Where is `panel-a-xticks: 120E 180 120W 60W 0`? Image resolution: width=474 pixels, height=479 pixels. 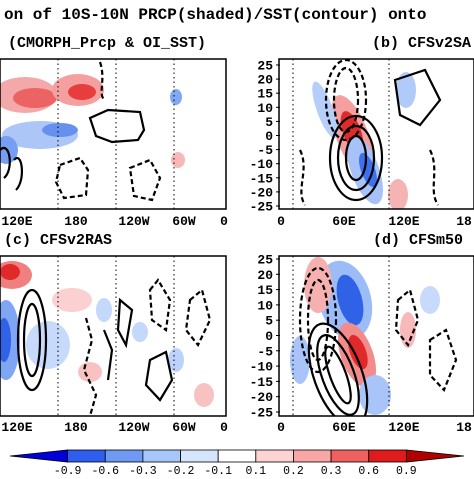 panel-a-xticks: 120E 180 120W 60W 0 is located at coordinates (114, 221).